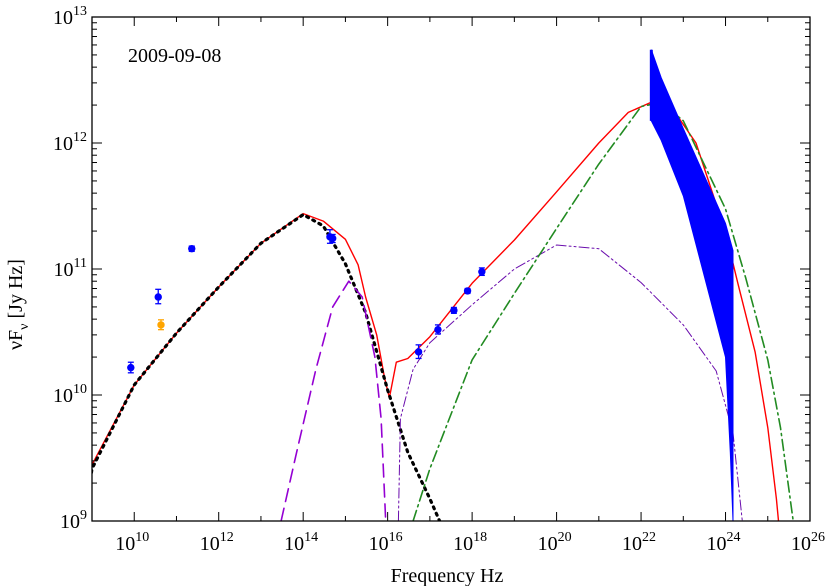 The width and height of the screenshot is (830, 586). Describe the element at coordinates (80, 137) in the screenshot. I see `y-tick-exp: 12` at that location.